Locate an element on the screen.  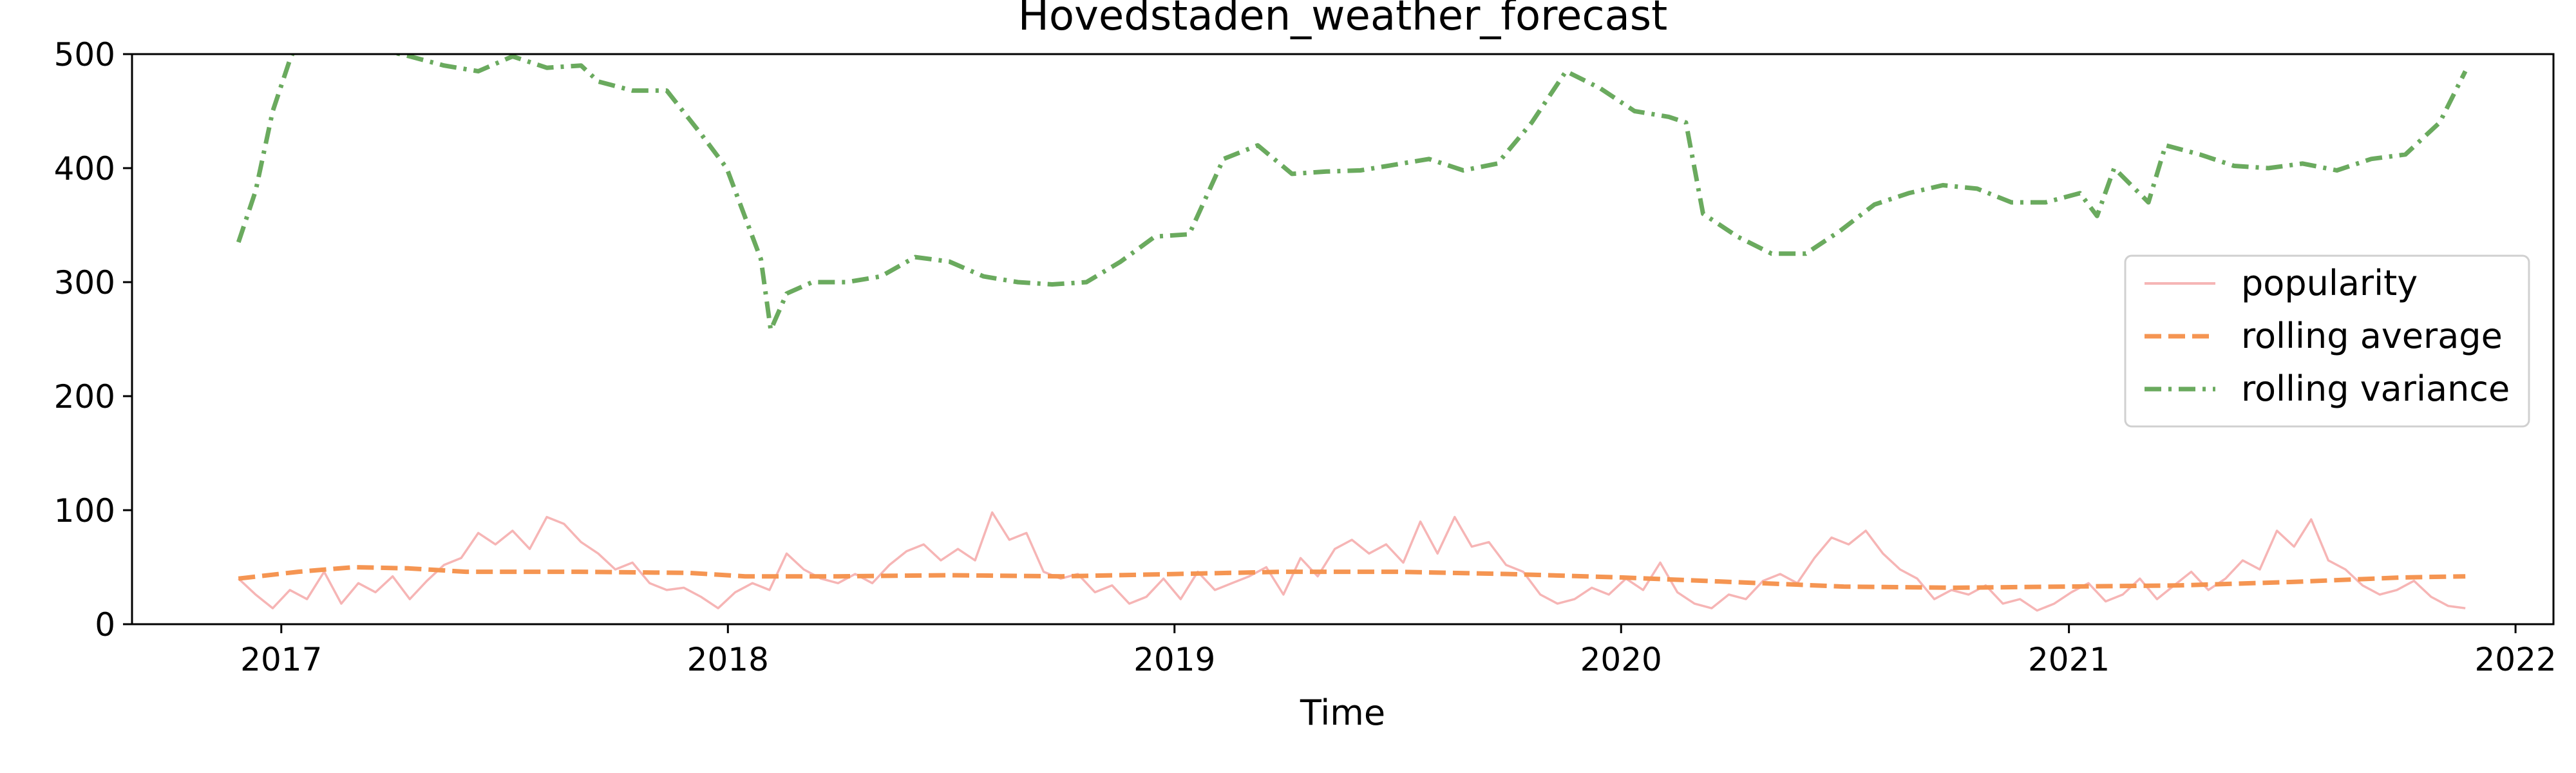
y-tick-label: 300 is located at coordinates (84, 282).